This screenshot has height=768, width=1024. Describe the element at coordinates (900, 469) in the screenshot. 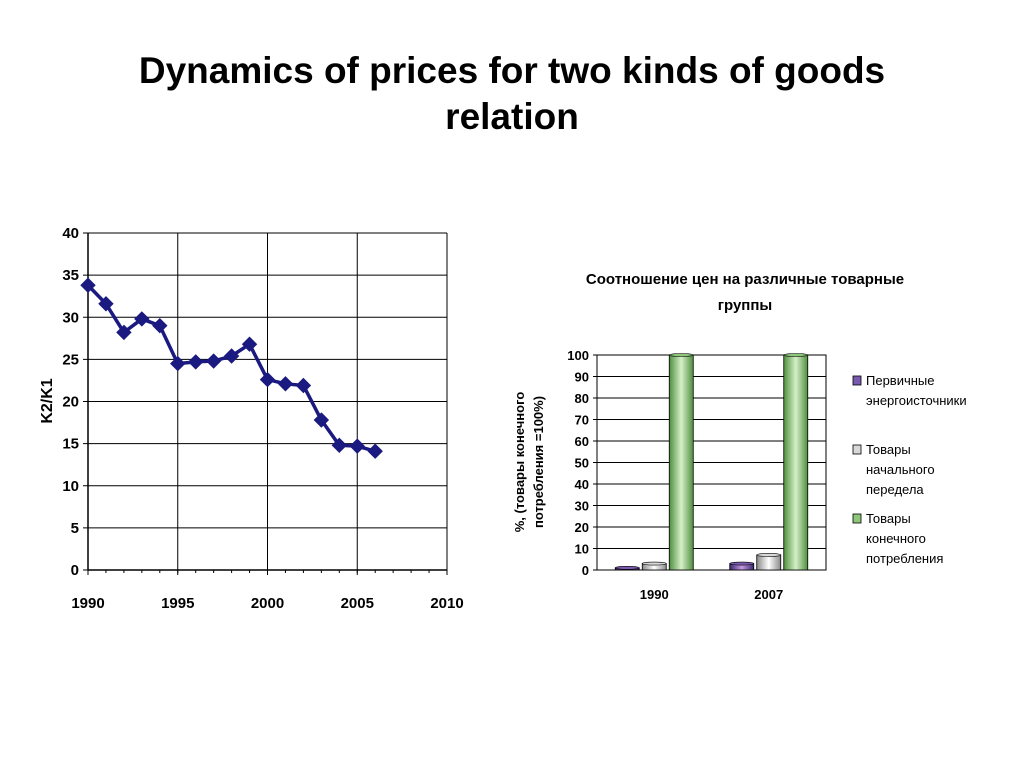

I see `bar-chart-legend-label: начального` at that location.